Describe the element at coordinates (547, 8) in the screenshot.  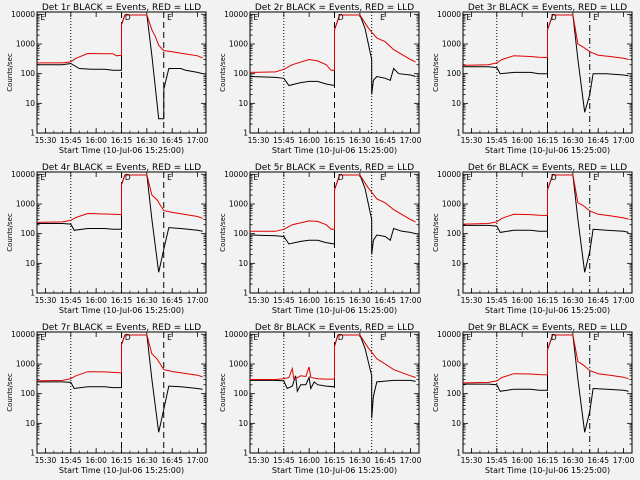
I see `panel-title: Det 3r BLACK = Events, RED = LLD` at that location.